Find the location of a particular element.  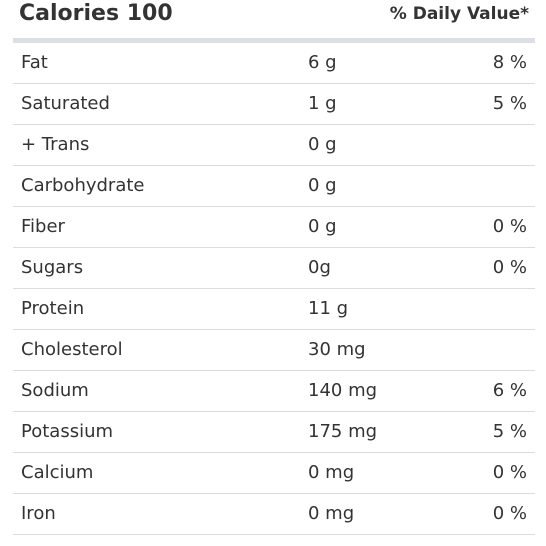

nutrient-row-fiber: Fiber 0 g 0 % is located at coordinates (274, 227).